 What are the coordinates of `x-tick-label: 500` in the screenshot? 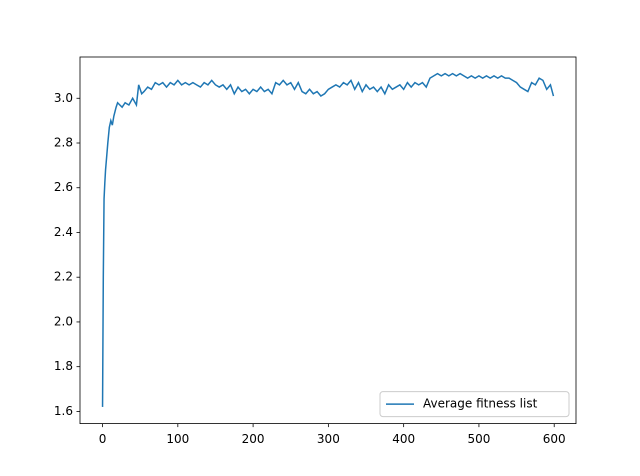 It's located at (478, 439).